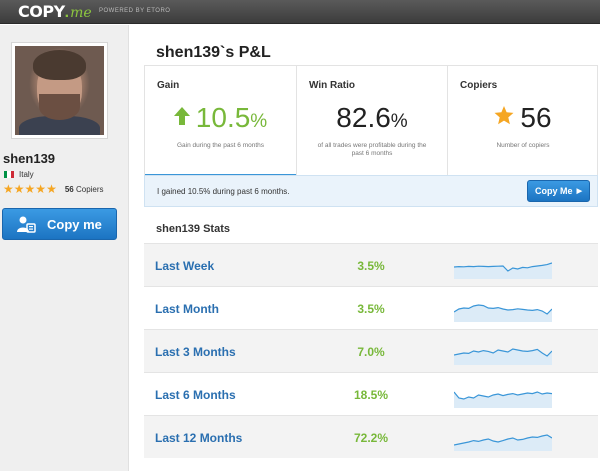 Image resolution: width=600 pixels, height=471 pixels. I want to click on stat-value: 7.0%, so click(371, 352).